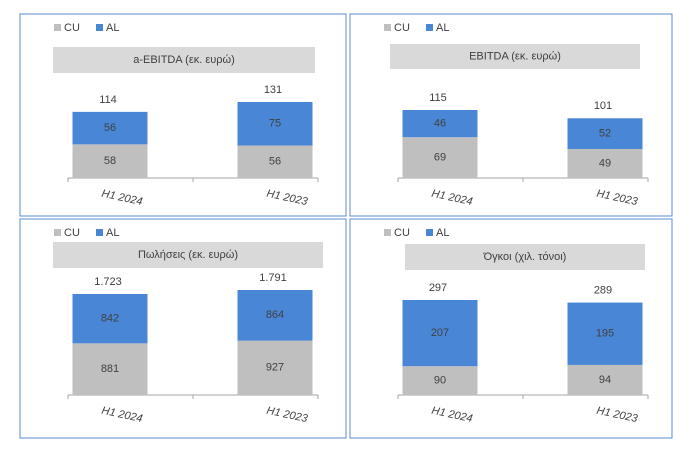  I want to click on chart-title: Πωλήσεις (εκ. ευρώ), so click(188, 255).